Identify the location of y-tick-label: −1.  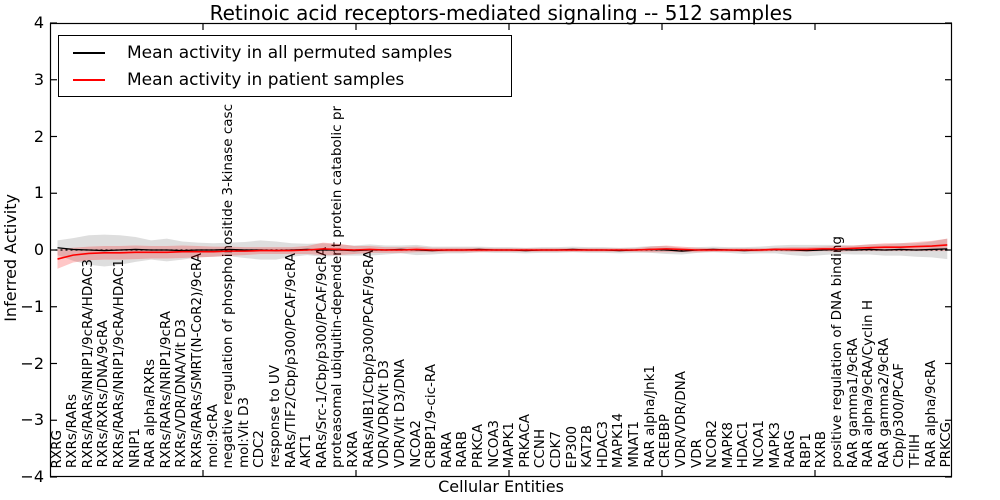
(32, 306).